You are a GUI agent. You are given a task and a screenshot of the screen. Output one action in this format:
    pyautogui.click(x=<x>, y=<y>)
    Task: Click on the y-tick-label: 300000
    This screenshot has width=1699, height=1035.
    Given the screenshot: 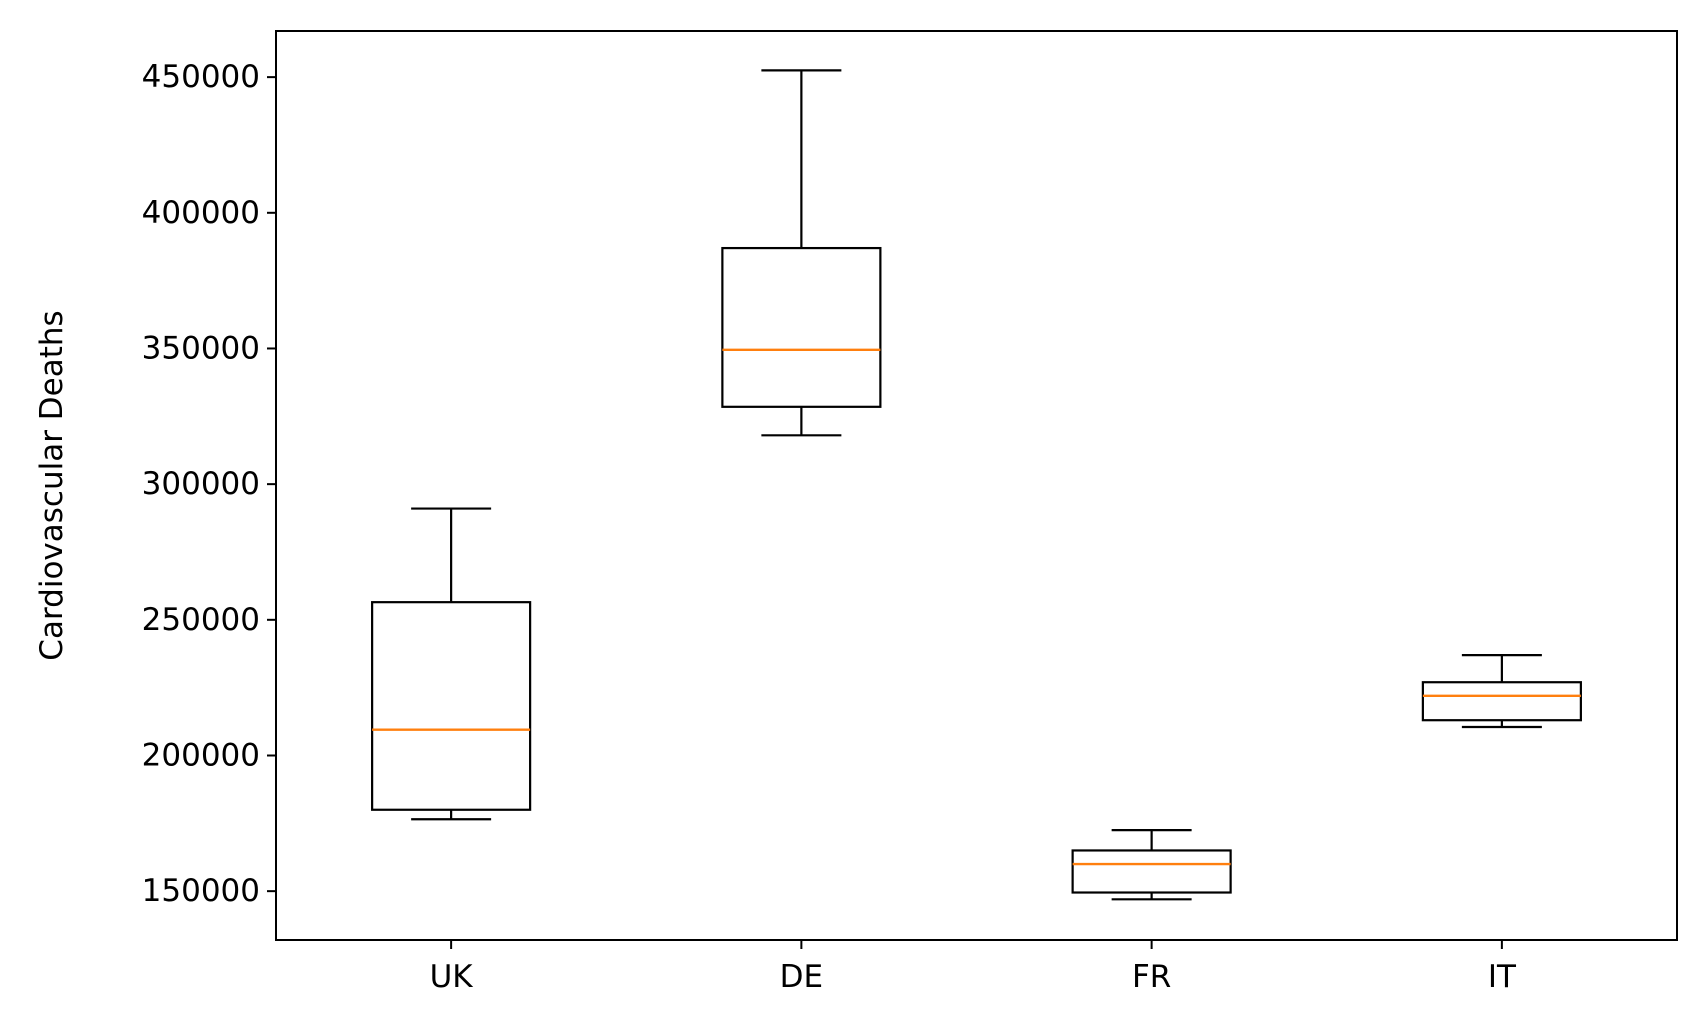 What is the action you would take?
    pyautogui.click(x=201, y=484)
    